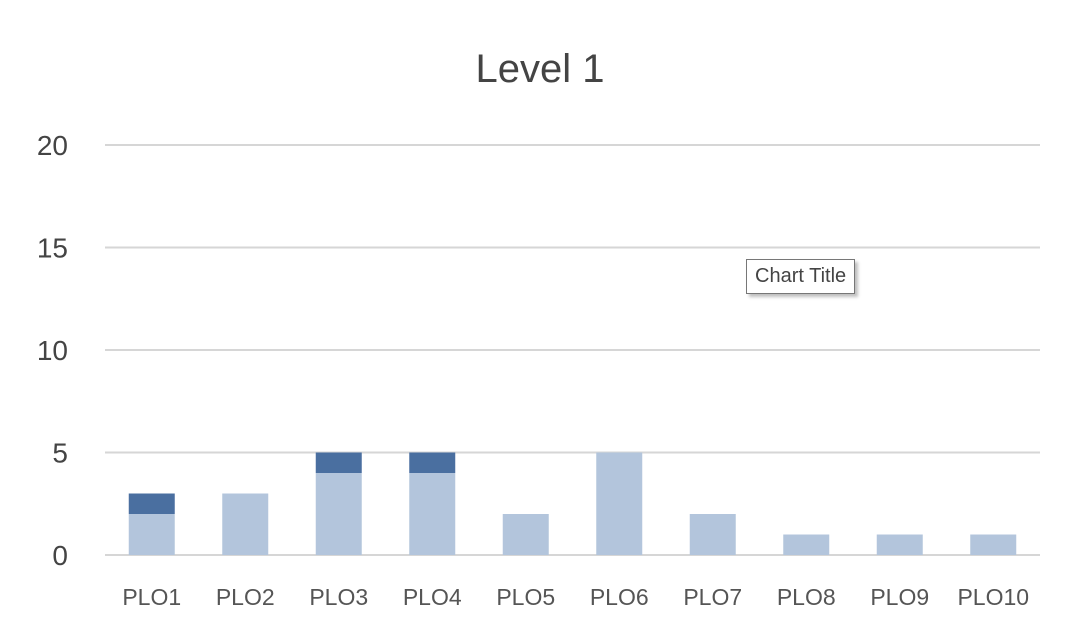  Describe the element at coordinates (52, 248) in the screenshot. I see `y-tick-label: 15` at that location.